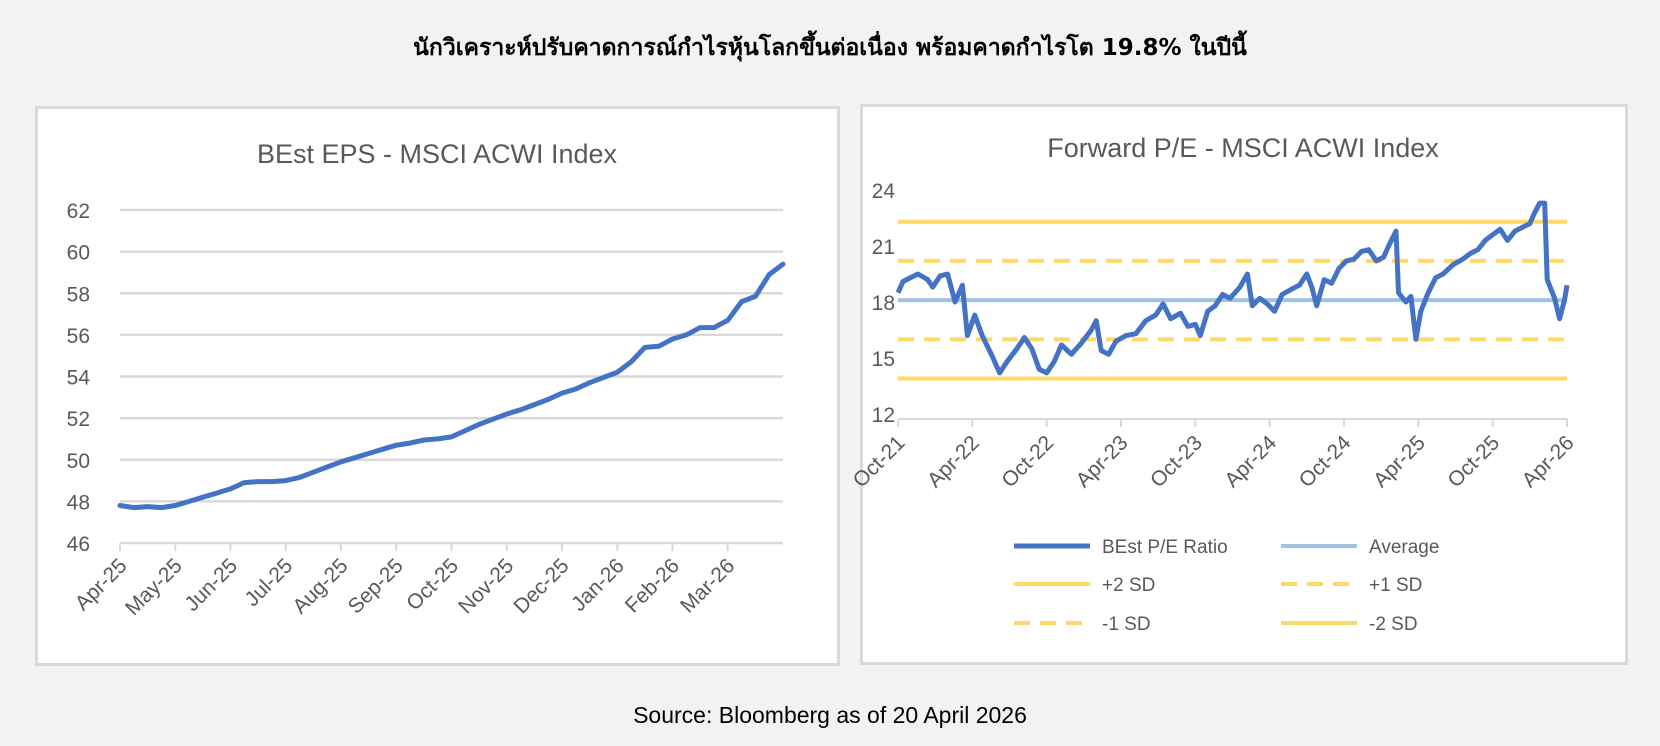 This screenshot has width=1660, height=746. Describe the element at coordinates (883, 247) in the screenshot. I see `y-tick-label: 21` at that location.